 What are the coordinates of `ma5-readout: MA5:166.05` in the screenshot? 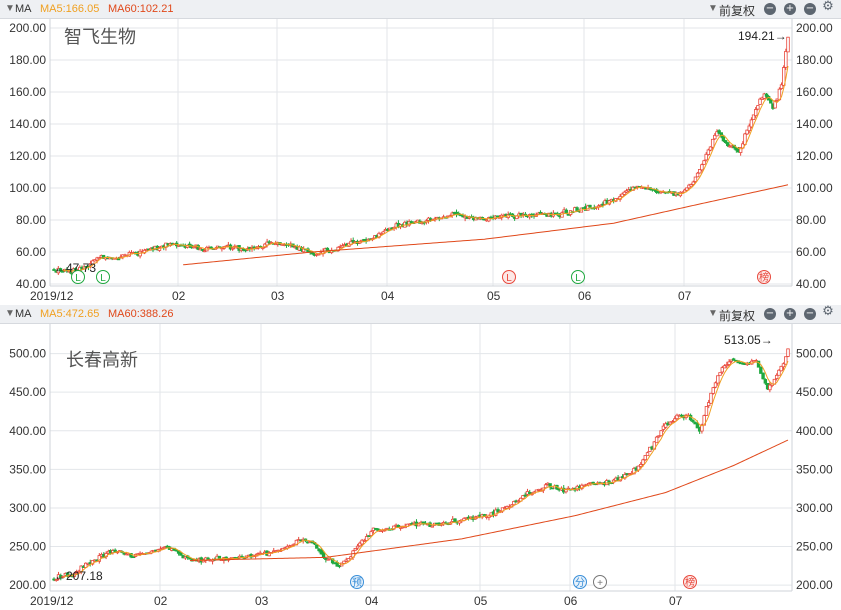 It's located at (70, 9).